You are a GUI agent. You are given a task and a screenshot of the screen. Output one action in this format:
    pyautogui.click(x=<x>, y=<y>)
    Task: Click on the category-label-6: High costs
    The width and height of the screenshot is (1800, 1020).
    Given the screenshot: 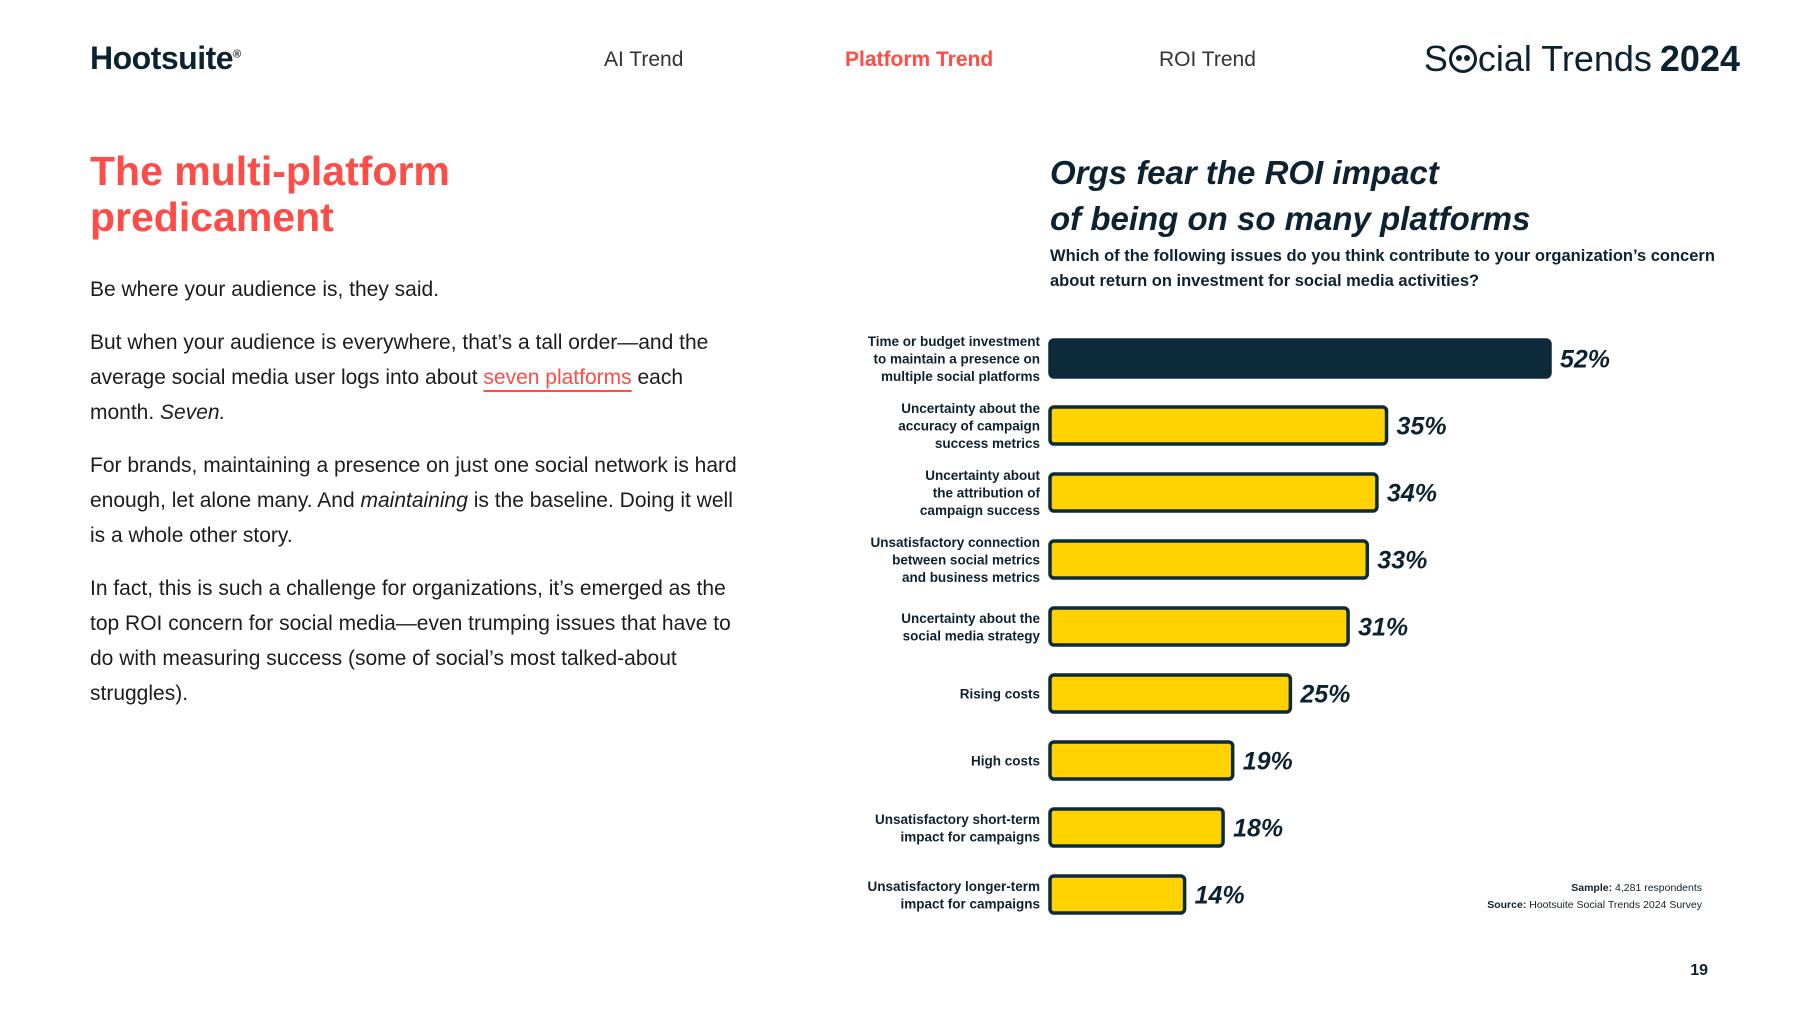 What is the action you would take?
    pyautogui.click(x=1005, y=761)
    